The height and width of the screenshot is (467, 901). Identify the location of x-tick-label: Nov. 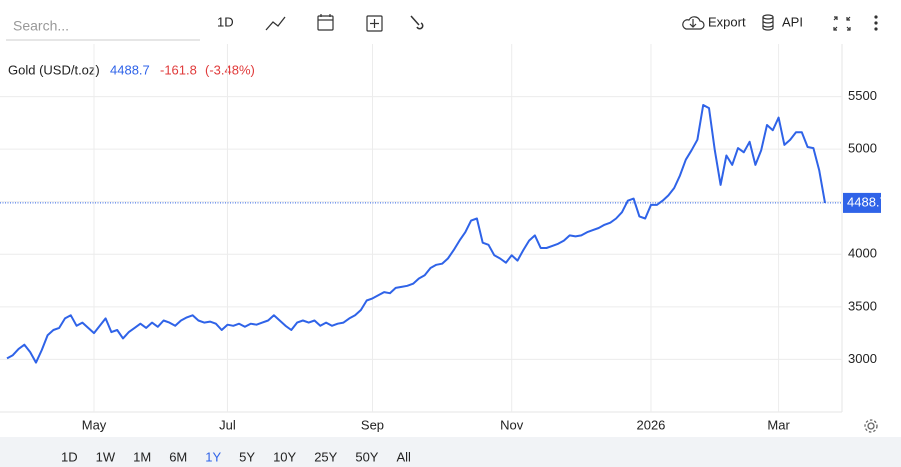
(512, 424).